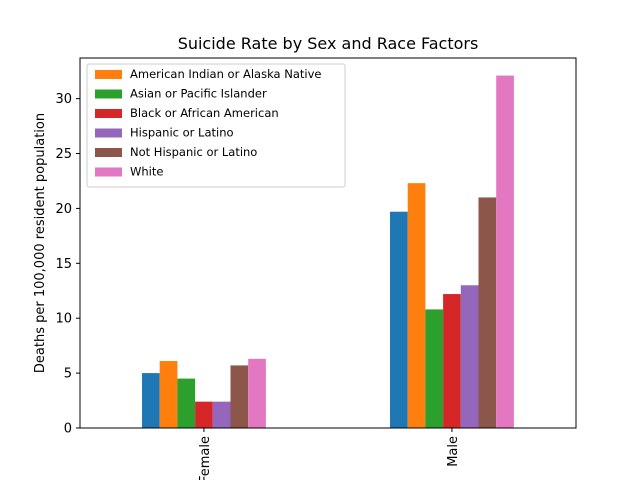 This screenshot has height=480, width=640. Describe the element at coordinates (63, 154) in the screenshot. I see `y-tick-label: 25` at that location.